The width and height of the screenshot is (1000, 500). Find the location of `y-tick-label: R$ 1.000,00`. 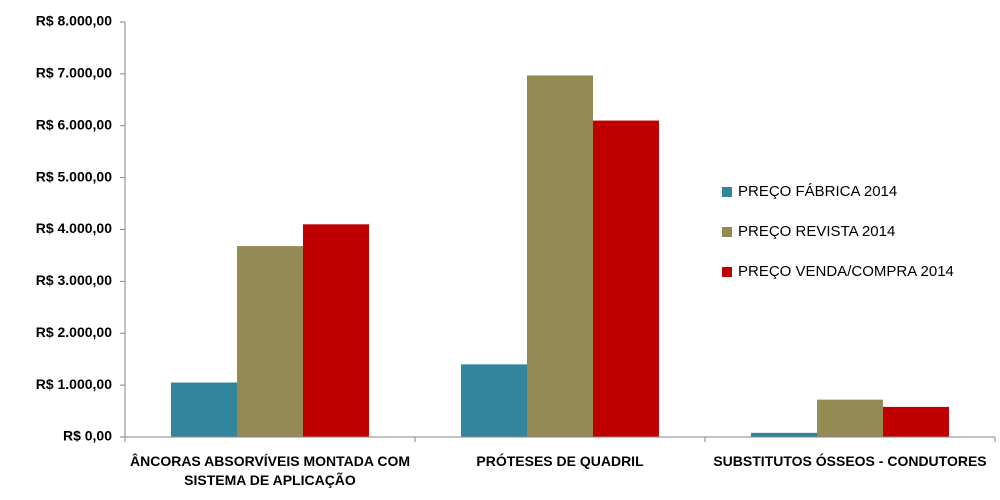

y-tick-label: R$ 1.000,00 is located at coordinates (74, 384).